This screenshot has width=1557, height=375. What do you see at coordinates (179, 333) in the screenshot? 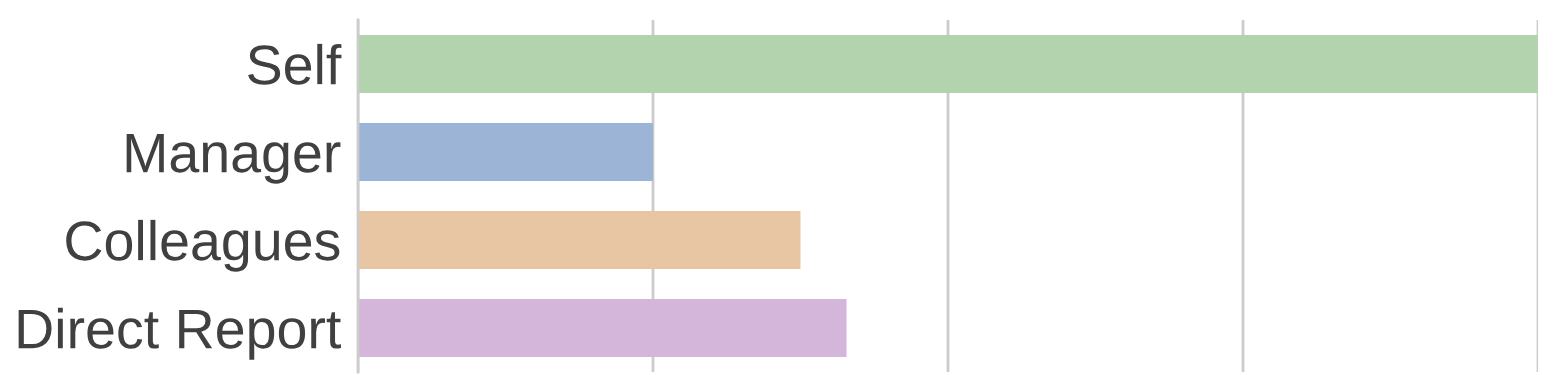
I see `y-tick-label: Direct Report` at bounding box center [179, 333].